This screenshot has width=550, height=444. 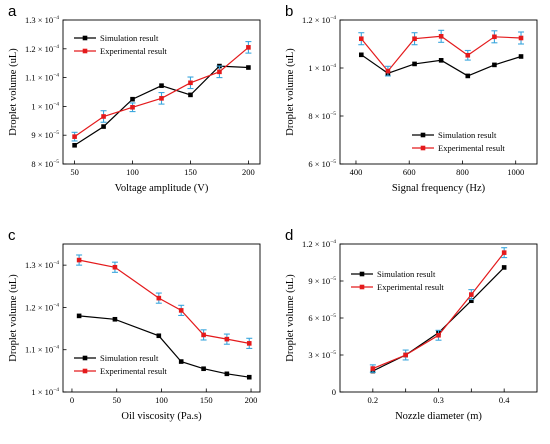 I want to click on x-tick-label: 400, so click(x=356, y=172).